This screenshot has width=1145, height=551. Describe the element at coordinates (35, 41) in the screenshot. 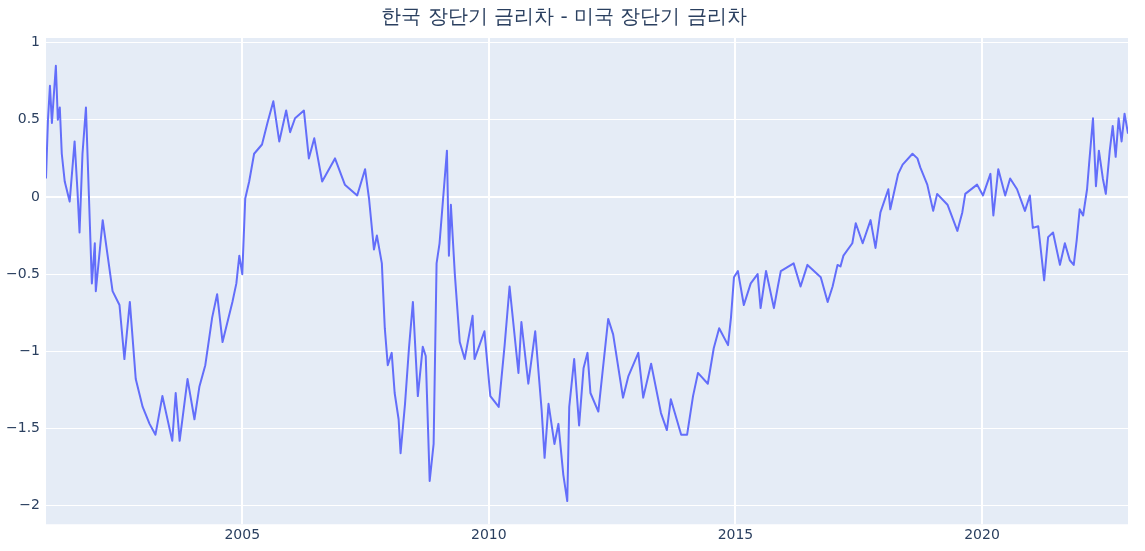

I see `y-tick-label: 1` at that location.